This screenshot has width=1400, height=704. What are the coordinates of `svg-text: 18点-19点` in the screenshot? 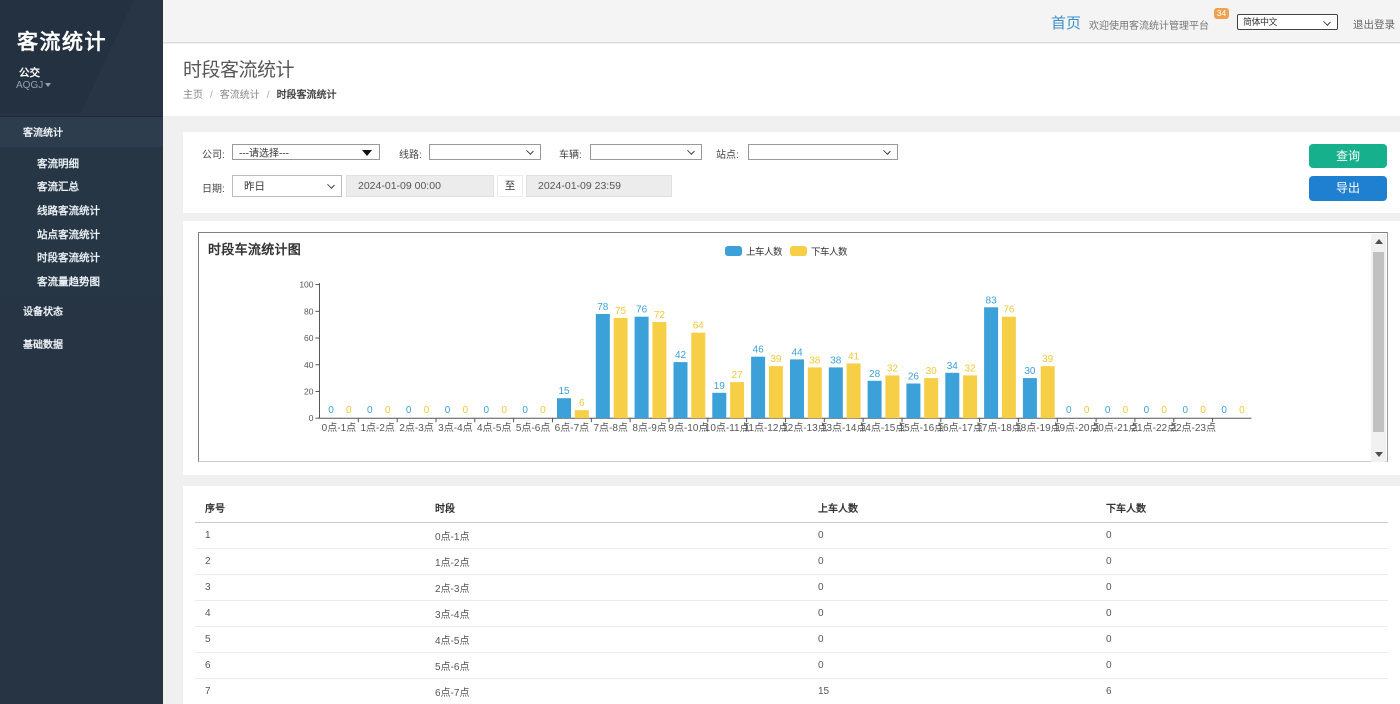 It's located at (1038, 428).